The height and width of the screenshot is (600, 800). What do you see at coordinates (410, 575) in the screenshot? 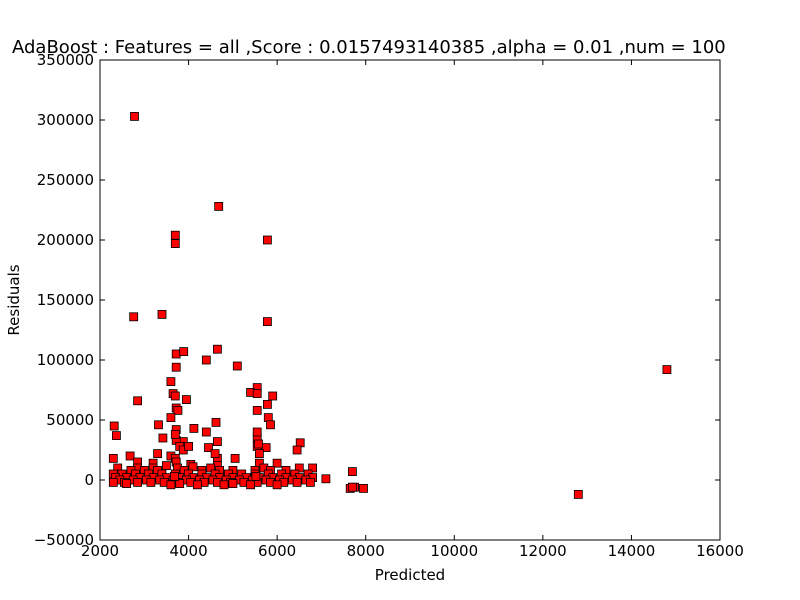
I see `x-axis-label: Predicted` at bounding box center [410, 575].